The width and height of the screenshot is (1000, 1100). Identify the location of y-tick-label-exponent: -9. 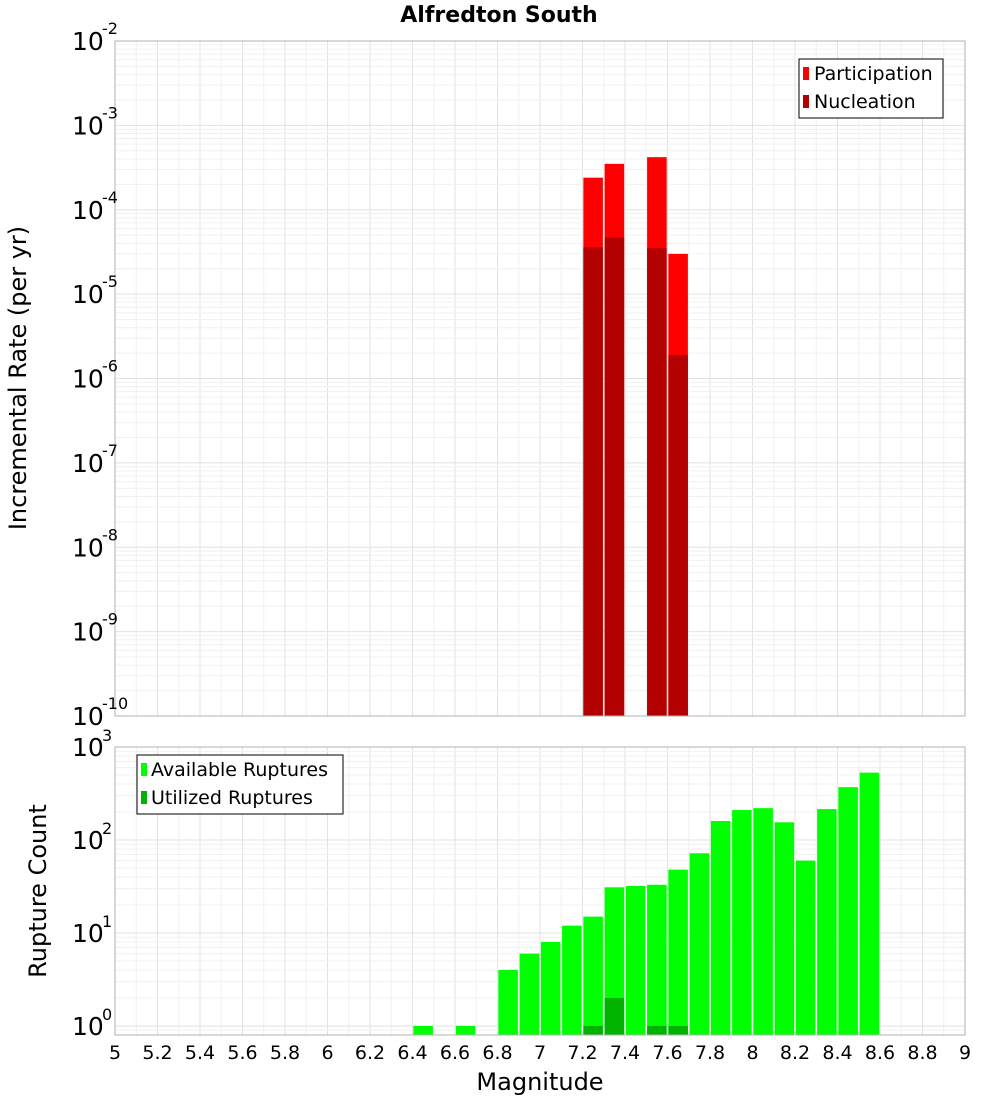
(110, 619).